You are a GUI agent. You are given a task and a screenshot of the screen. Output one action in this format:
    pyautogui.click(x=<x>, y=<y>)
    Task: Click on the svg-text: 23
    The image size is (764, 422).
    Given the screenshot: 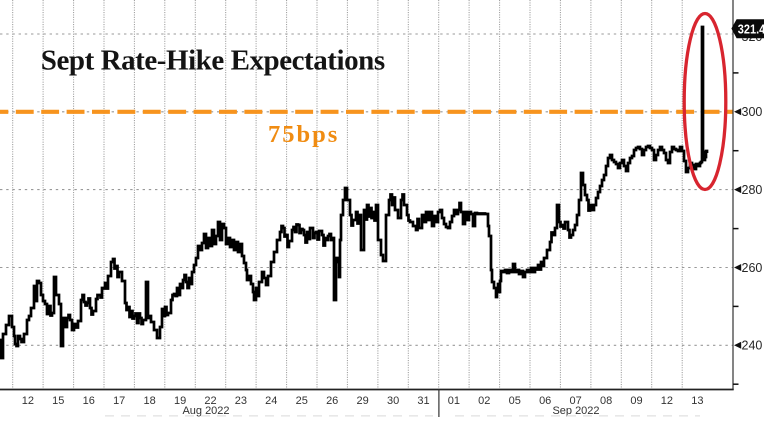 What is the action you would take?
    pyautogui.click(x=241, y=401)
    